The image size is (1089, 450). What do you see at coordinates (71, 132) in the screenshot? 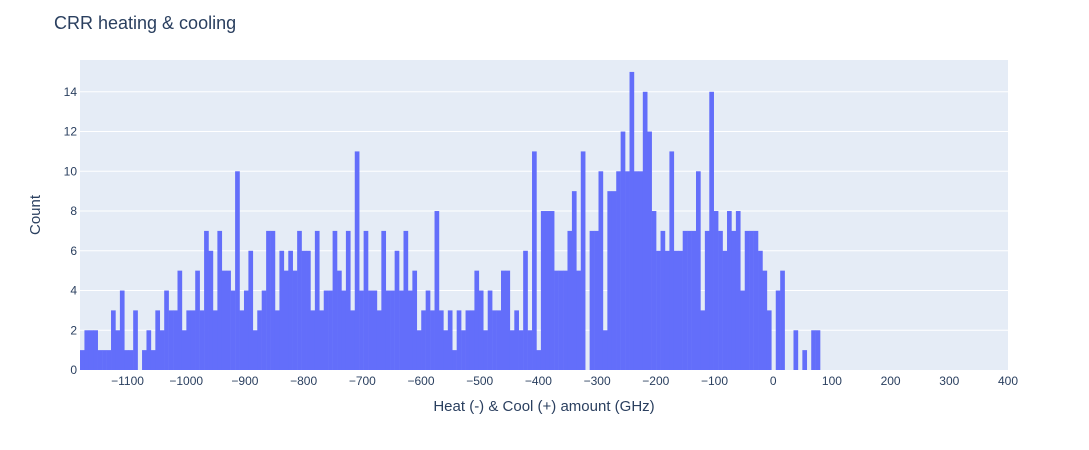
I see `y-tick-label: 12` at bounding box center [71, 132].